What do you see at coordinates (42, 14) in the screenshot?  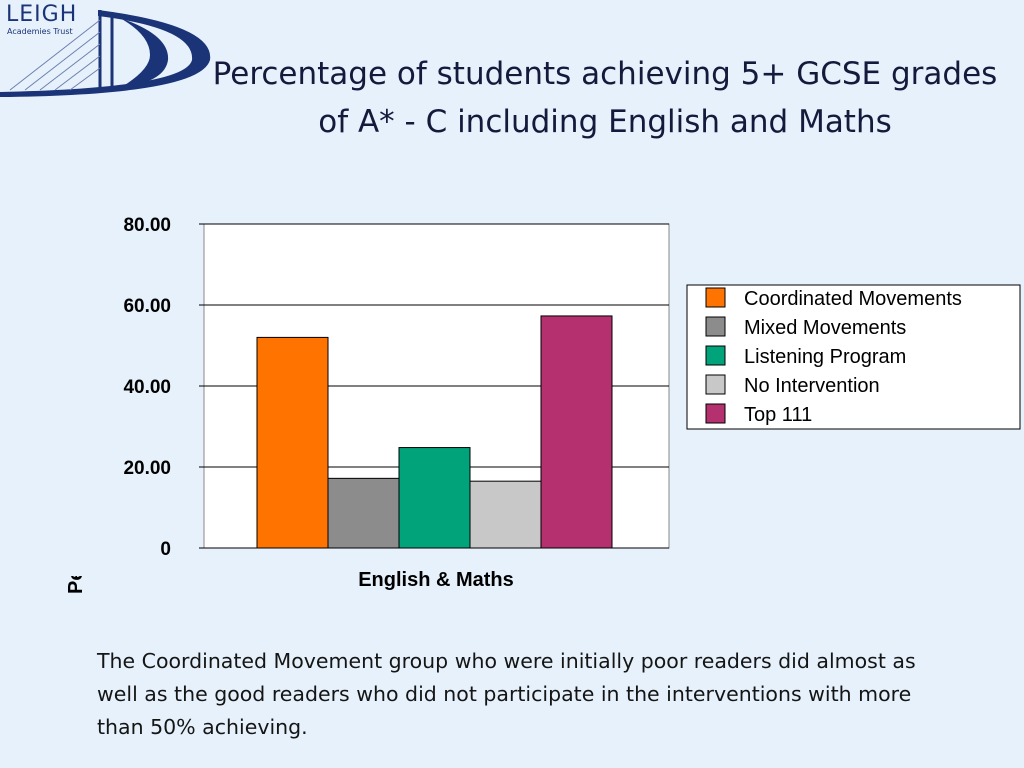 I see `logo-name: LEIGH` at bounding box center [42, 14].